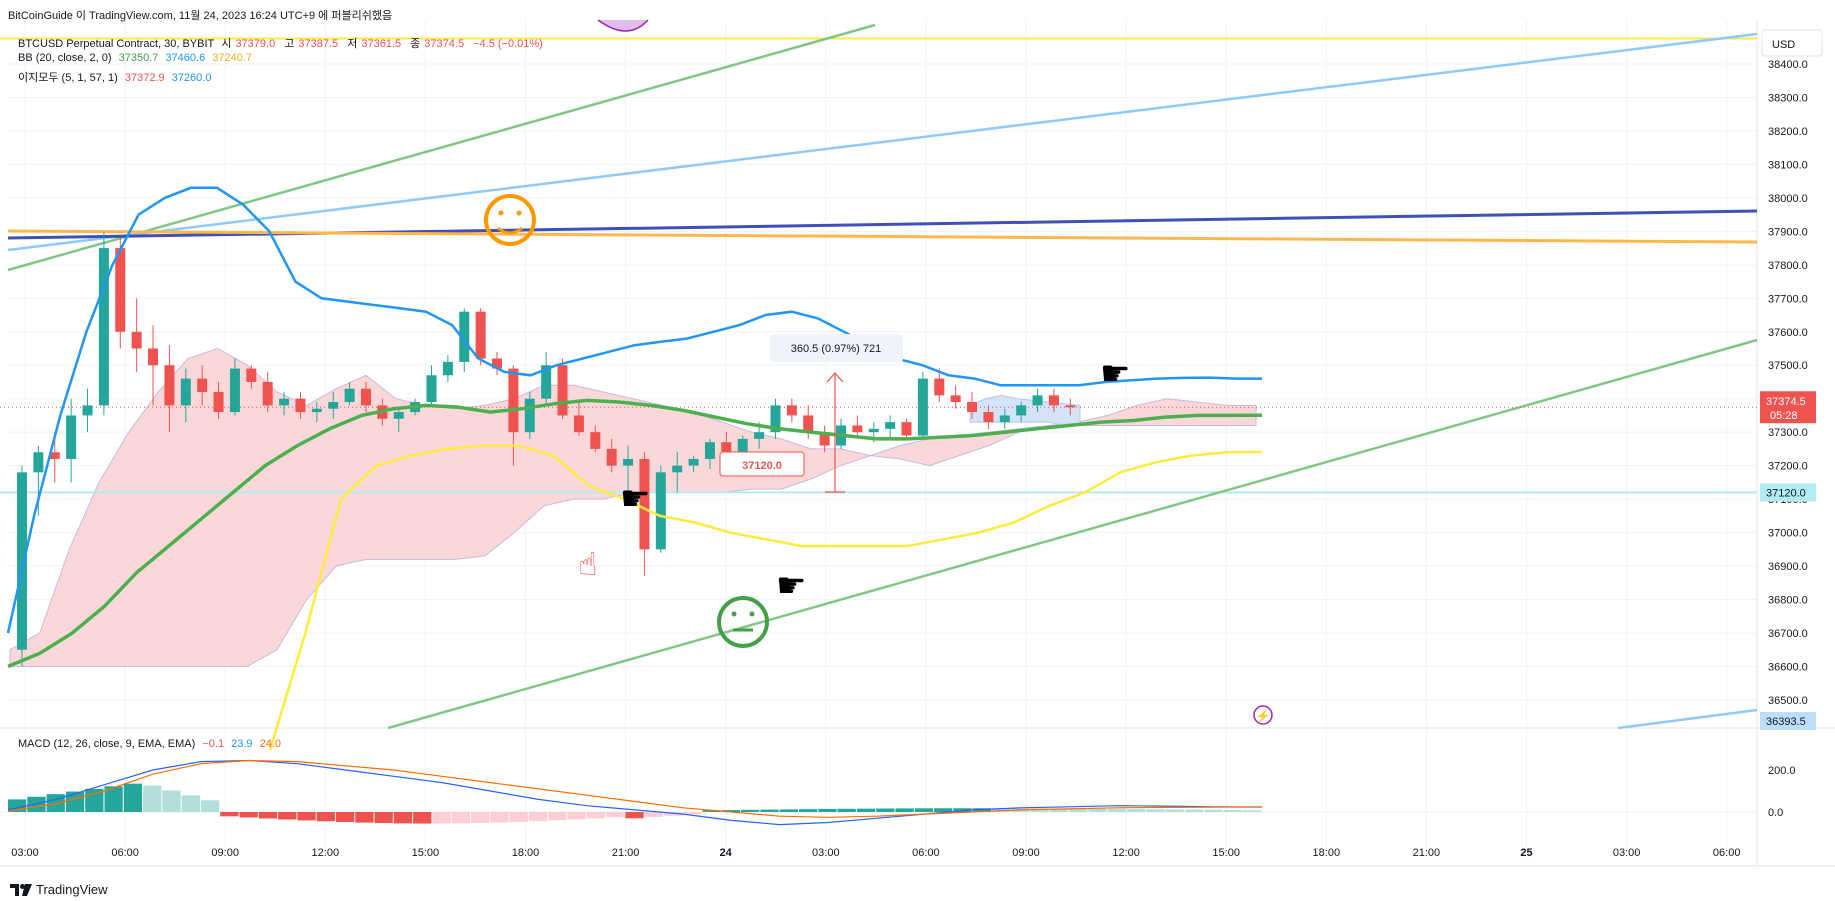 Image resolution: width=1835 pixels, height=901 pixels. Describe the element at coordinates (1788, 132) in the screenshot. I see `price-tick-label: 38200.0` at that location.